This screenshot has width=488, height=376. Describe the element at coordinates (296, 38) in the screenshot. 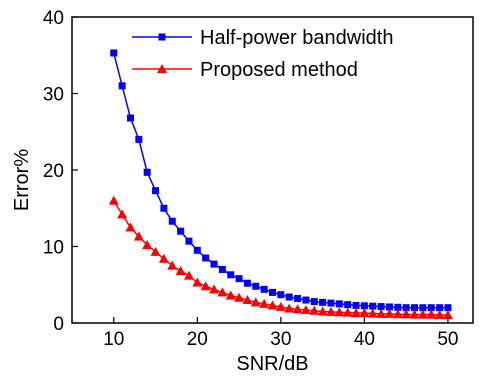

I see `legend-label-half-power: Half-power bandwidth` at that location.